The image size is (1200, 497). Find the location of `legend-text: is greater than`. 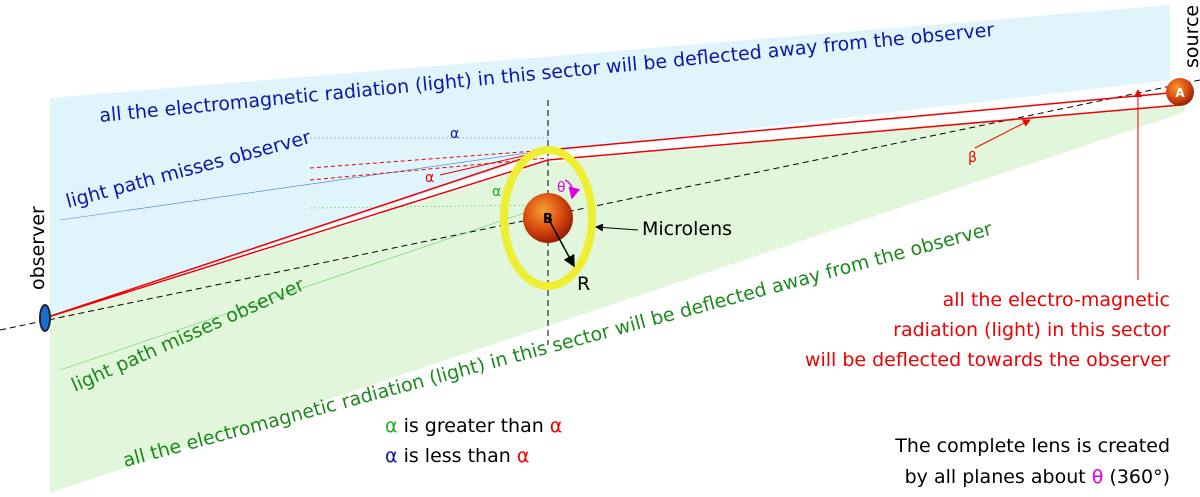

legend-text: is greater than is located at coordinates (474, 426).